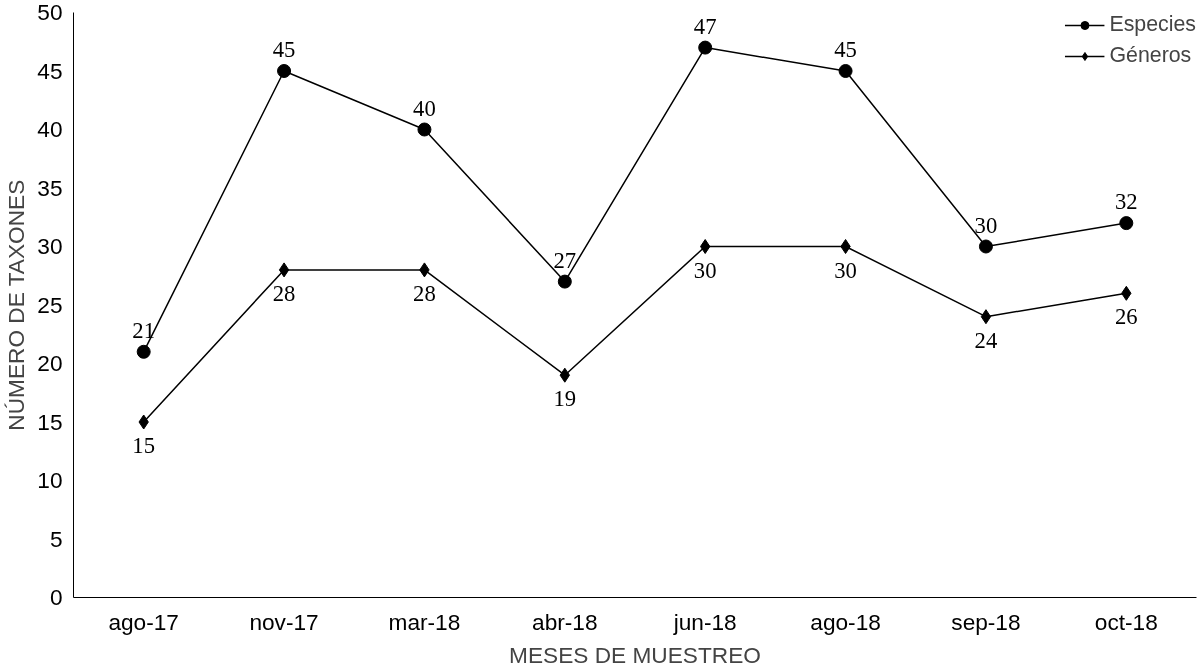 This screenshot has width=1204, height=670. I want to click on y-tick-label: 5, so click(56, 538).